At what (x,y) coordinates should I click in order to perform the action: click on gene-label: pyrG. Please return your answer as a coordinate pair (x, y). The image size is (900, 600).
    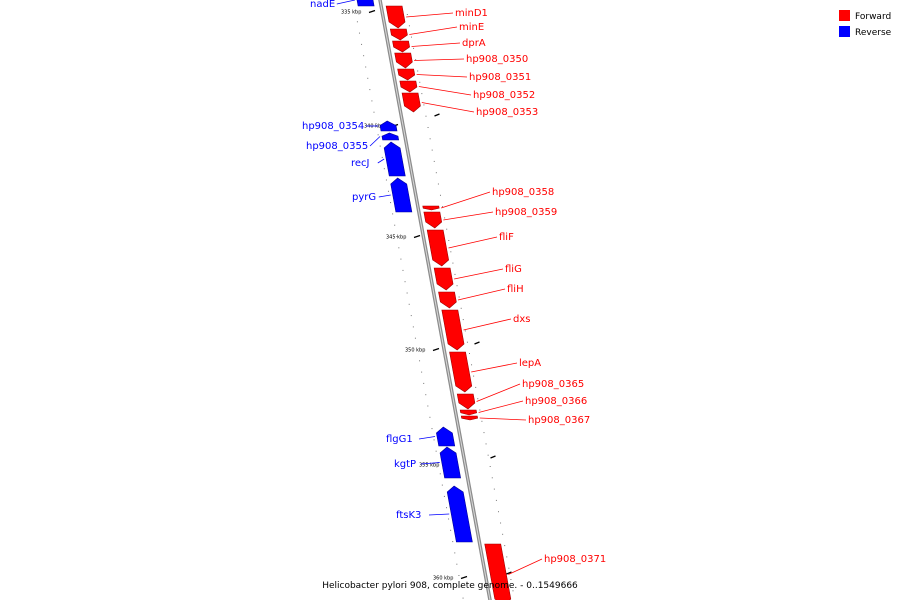
    Looking at the image, I should click on (364, 197).